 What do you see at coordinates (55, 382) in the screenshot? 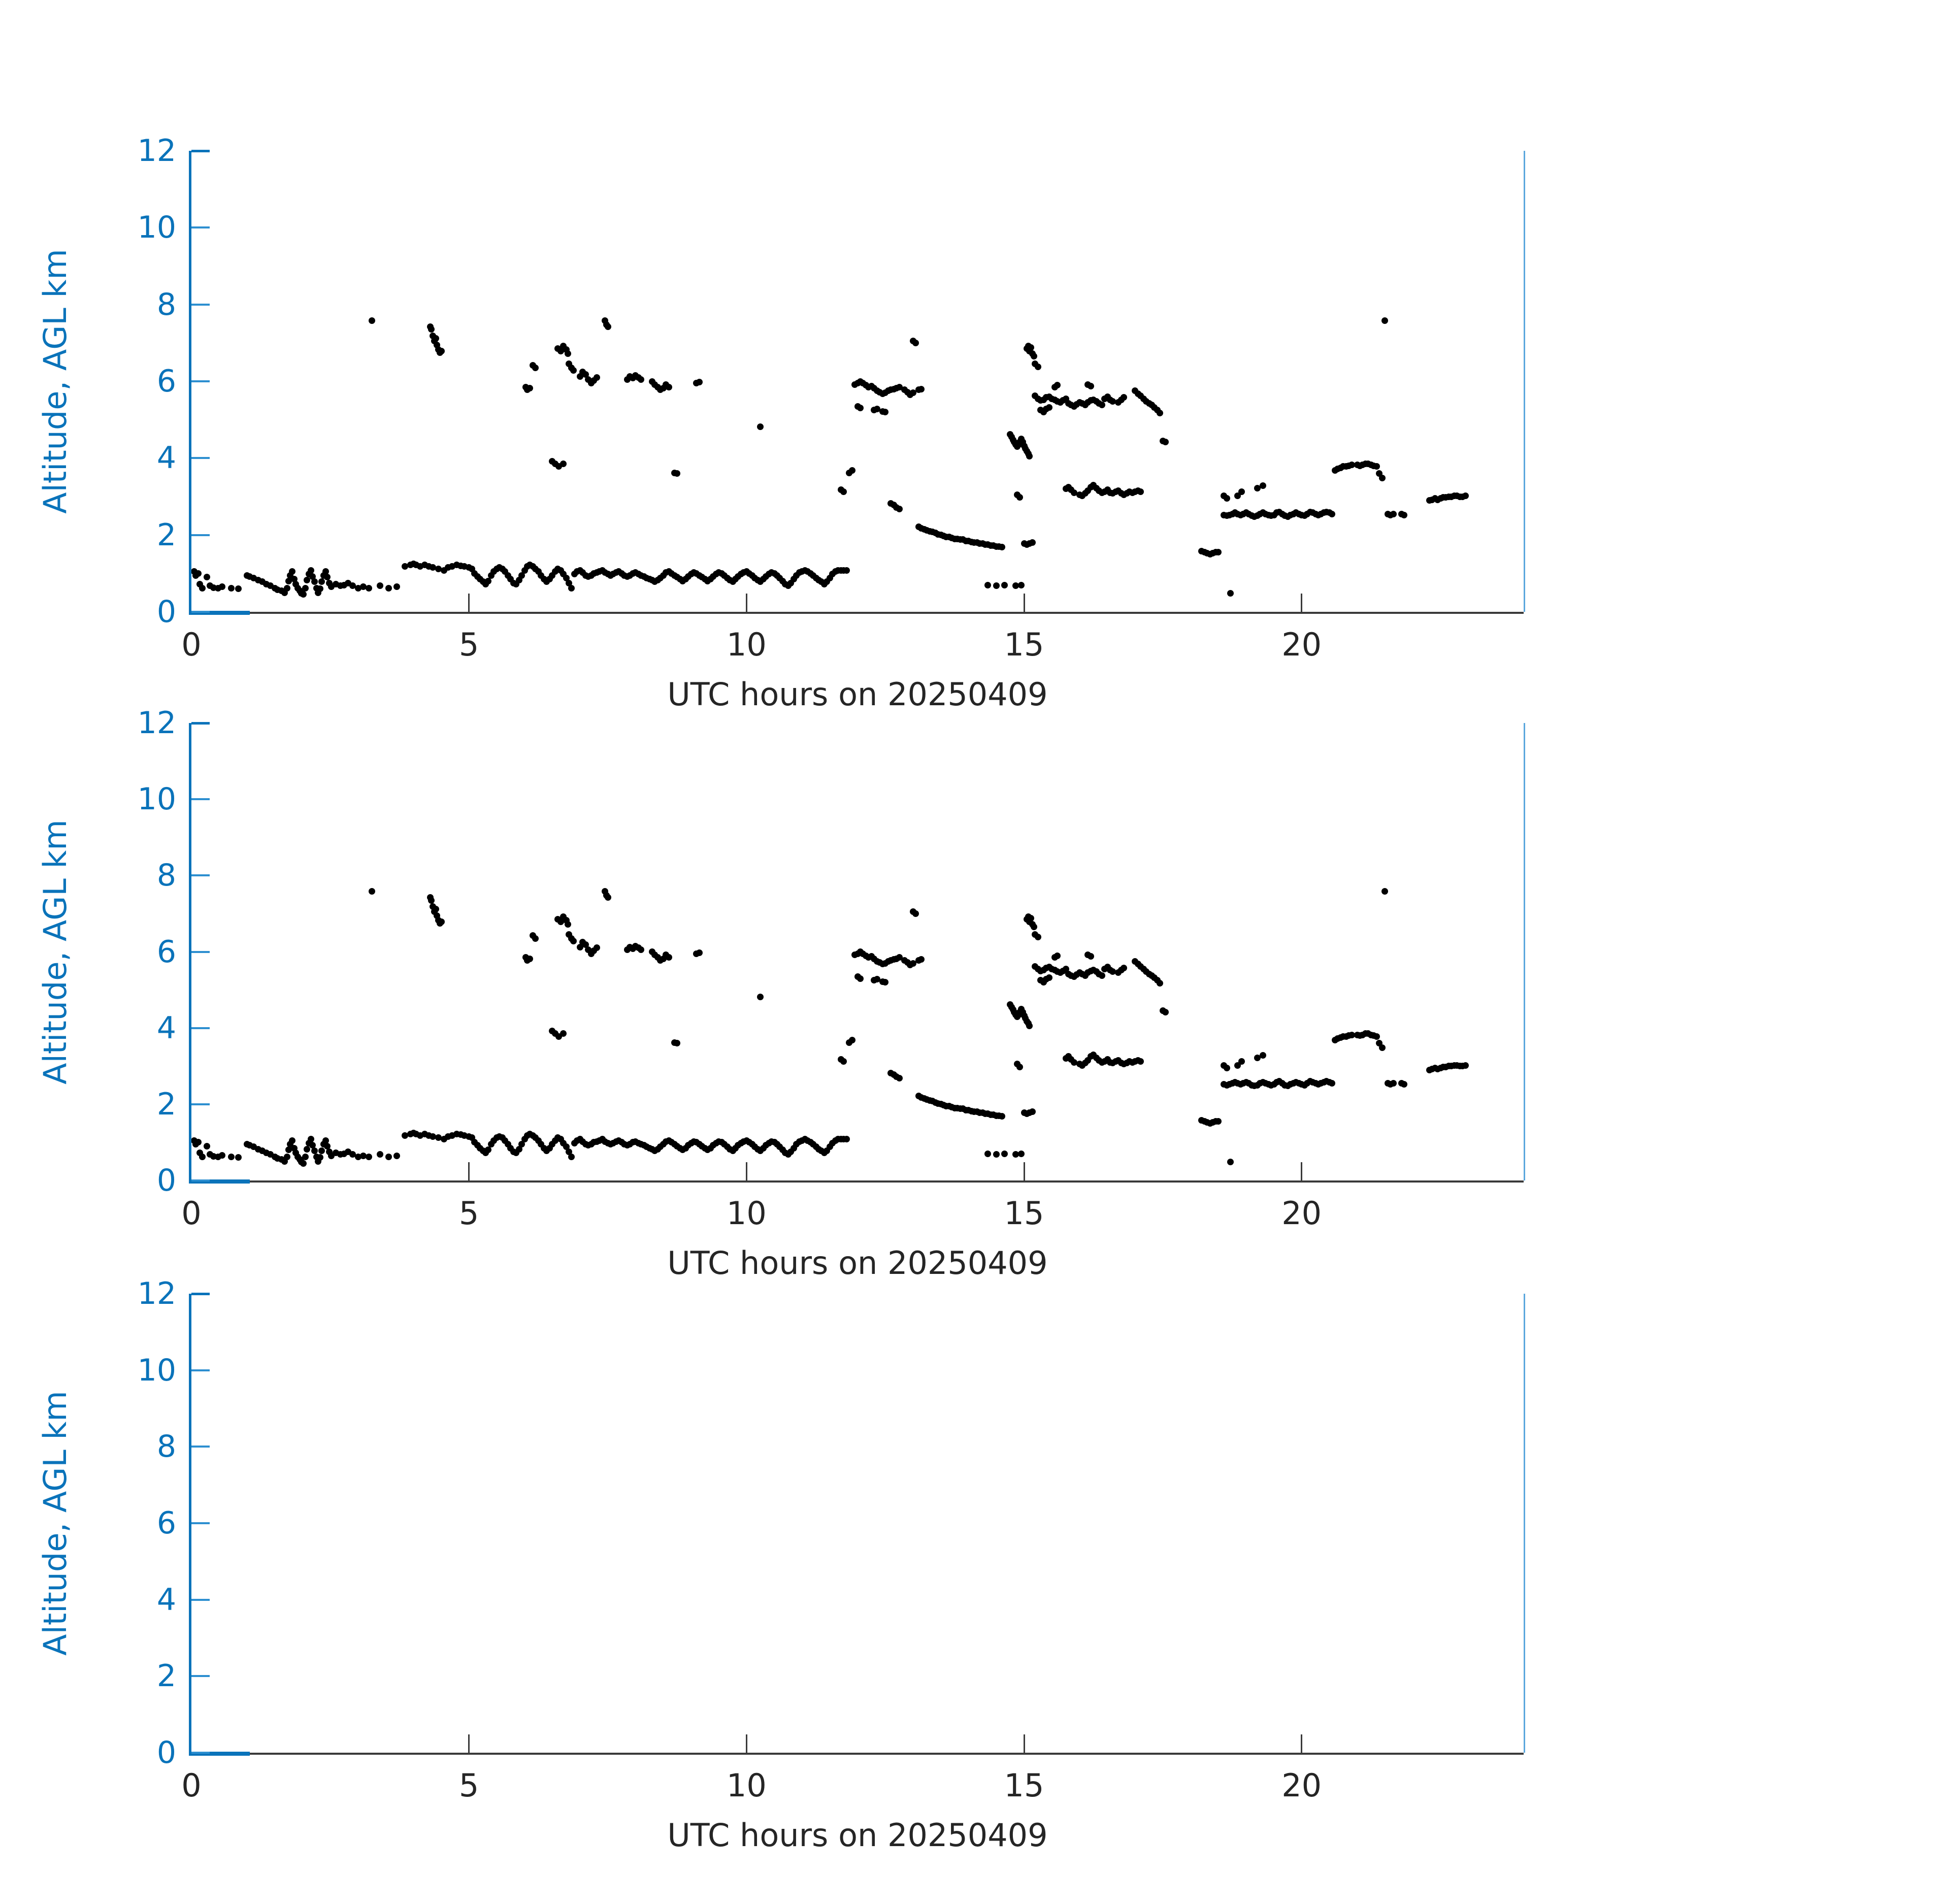
I see `panel-1-y-axis-label: Altitude, AGL km` at bounding box center [55, 382].